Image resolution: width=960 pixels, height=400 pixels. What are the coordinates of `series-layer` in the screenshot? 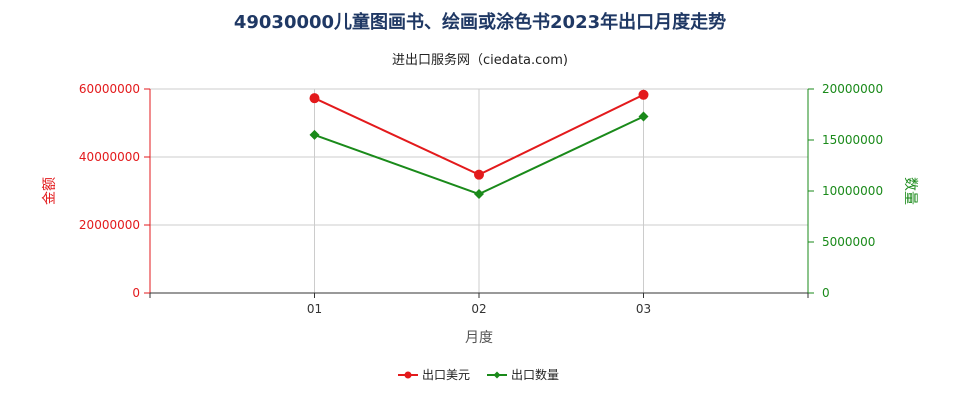 It's located at (479, 144).